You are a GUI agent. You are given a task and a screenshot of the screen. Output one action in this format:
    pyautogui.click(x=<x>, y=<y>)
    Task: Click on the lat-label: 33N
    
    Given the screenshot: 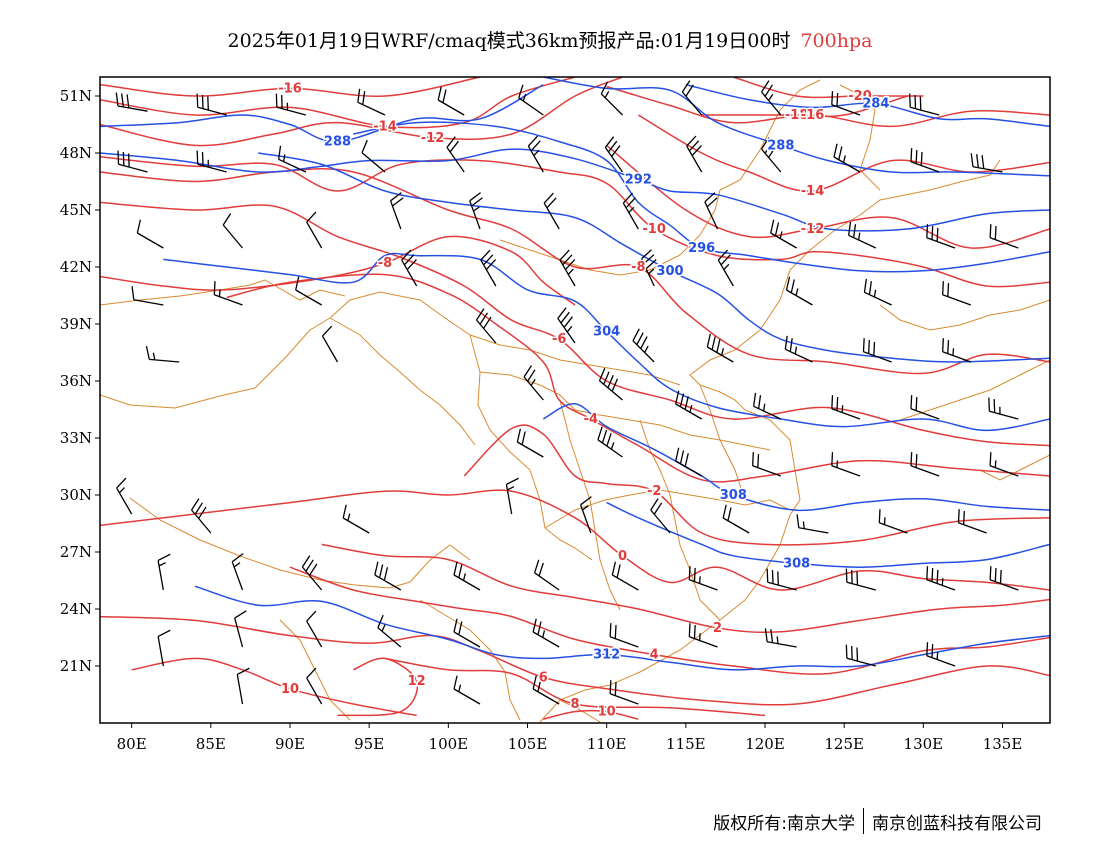 What is the action you would take?
    pyautogui.click(x=76, y=438)
    